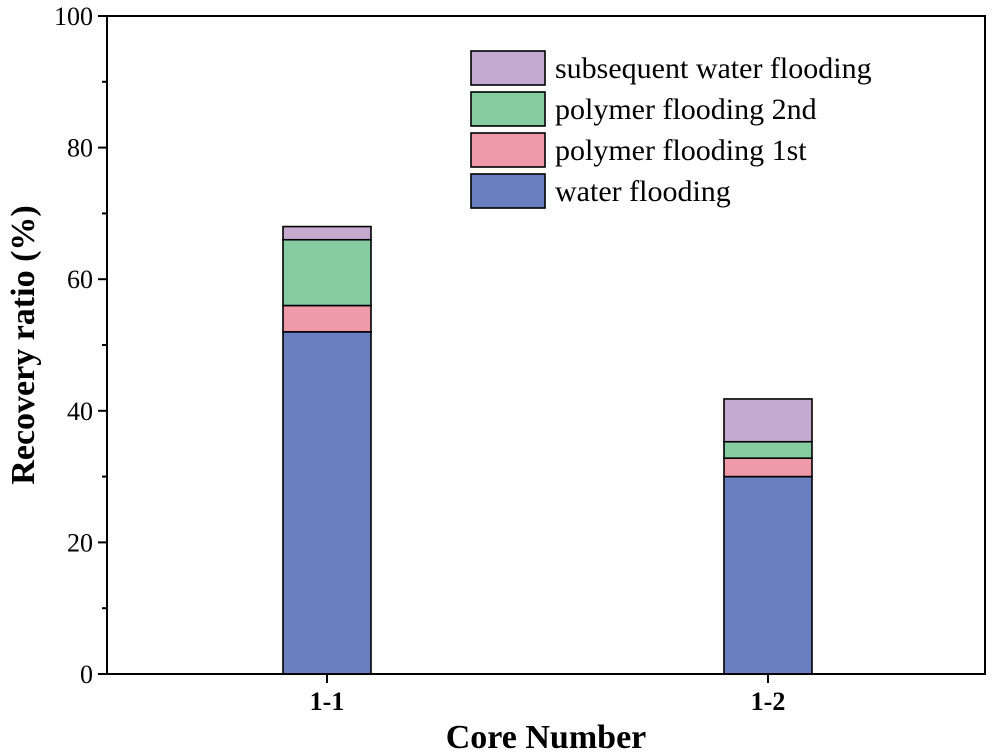 This screenshot has height=756, width=996. Describe the element at coordinates (327, 318) in the screenshot. I see `bar-1-1-polymer-flooding-1st` at that location.